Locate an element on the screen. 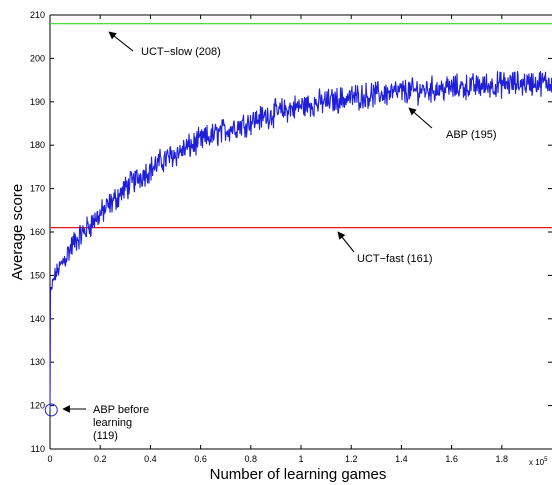  abp-arrow is located at coordinates (420, 118).